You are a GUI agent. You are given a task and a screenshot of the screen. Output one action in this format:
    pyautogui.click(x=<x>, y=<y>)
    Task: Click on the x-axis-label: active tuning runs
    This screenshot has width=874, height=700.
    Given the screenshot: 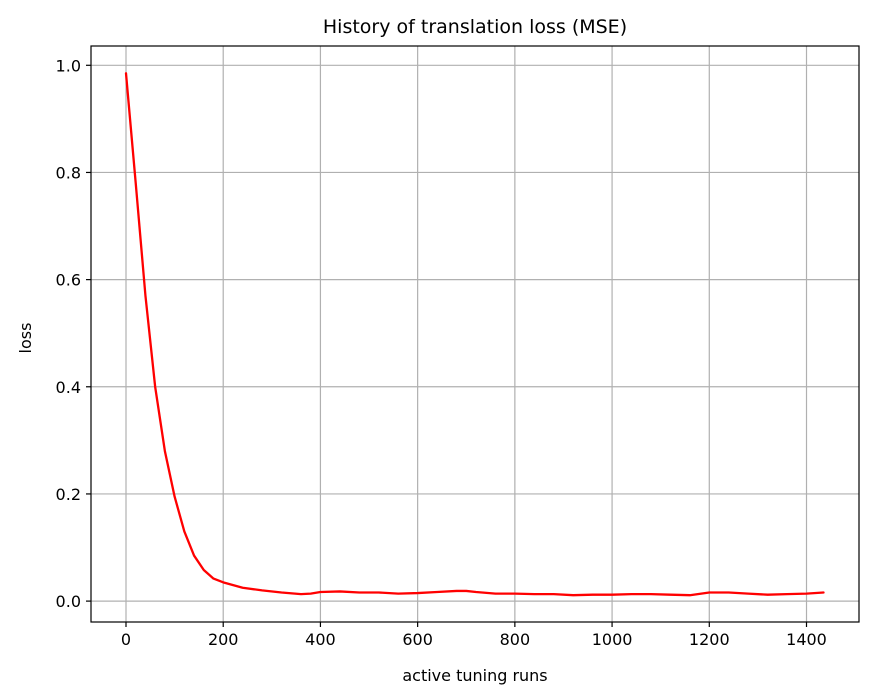 What is the action you would take?
    pyautogui.click(x=474, y=675)
    